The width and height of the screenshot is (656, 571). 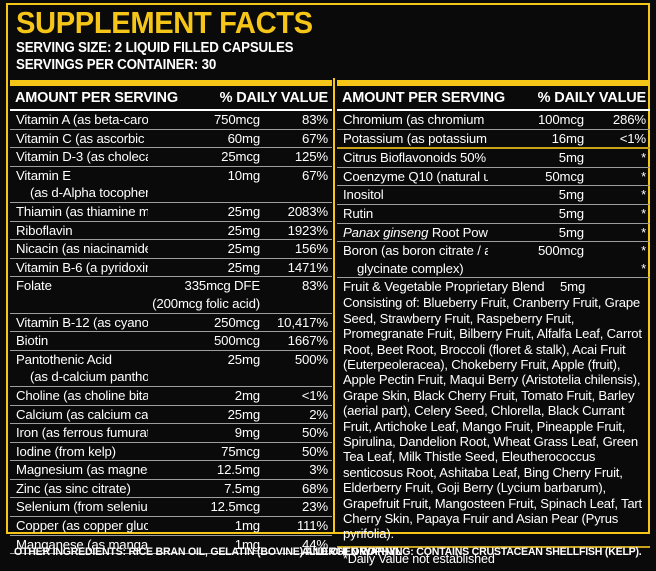 I want to click on nutrient-daily-value: 1923%, so click(x=307, y=230).